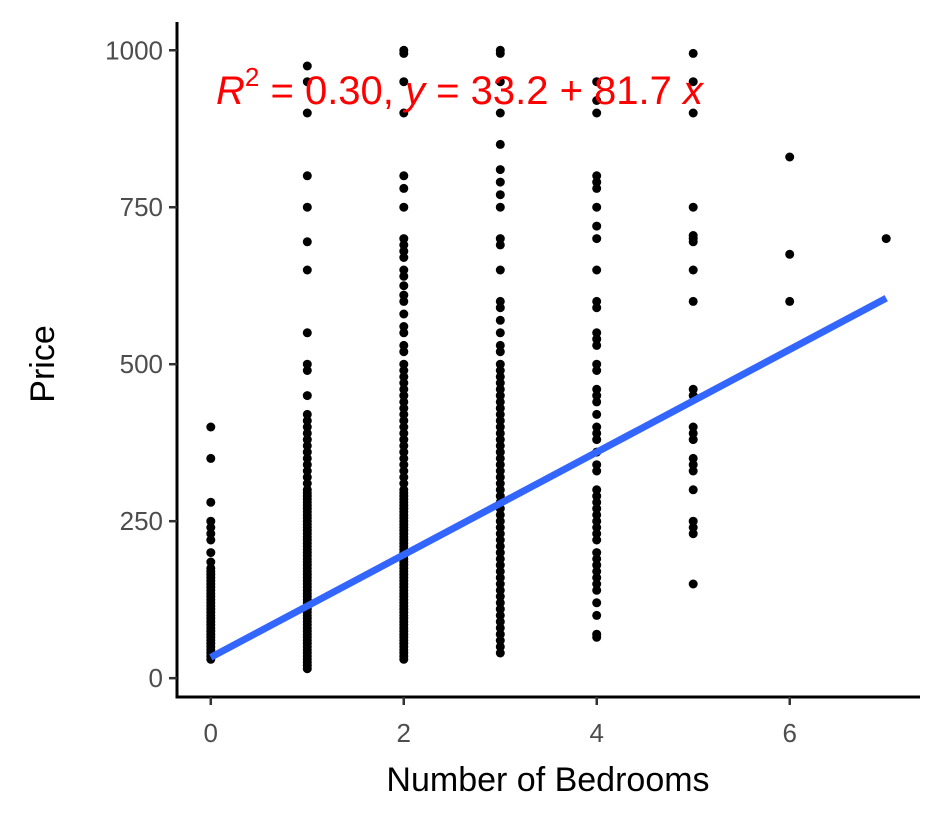 This screenshot has width=944, height=826. What do you see at coordinates (230, 91) in the screenshot?
I see `r2-symbol: R` at bounding box center [230, 91].